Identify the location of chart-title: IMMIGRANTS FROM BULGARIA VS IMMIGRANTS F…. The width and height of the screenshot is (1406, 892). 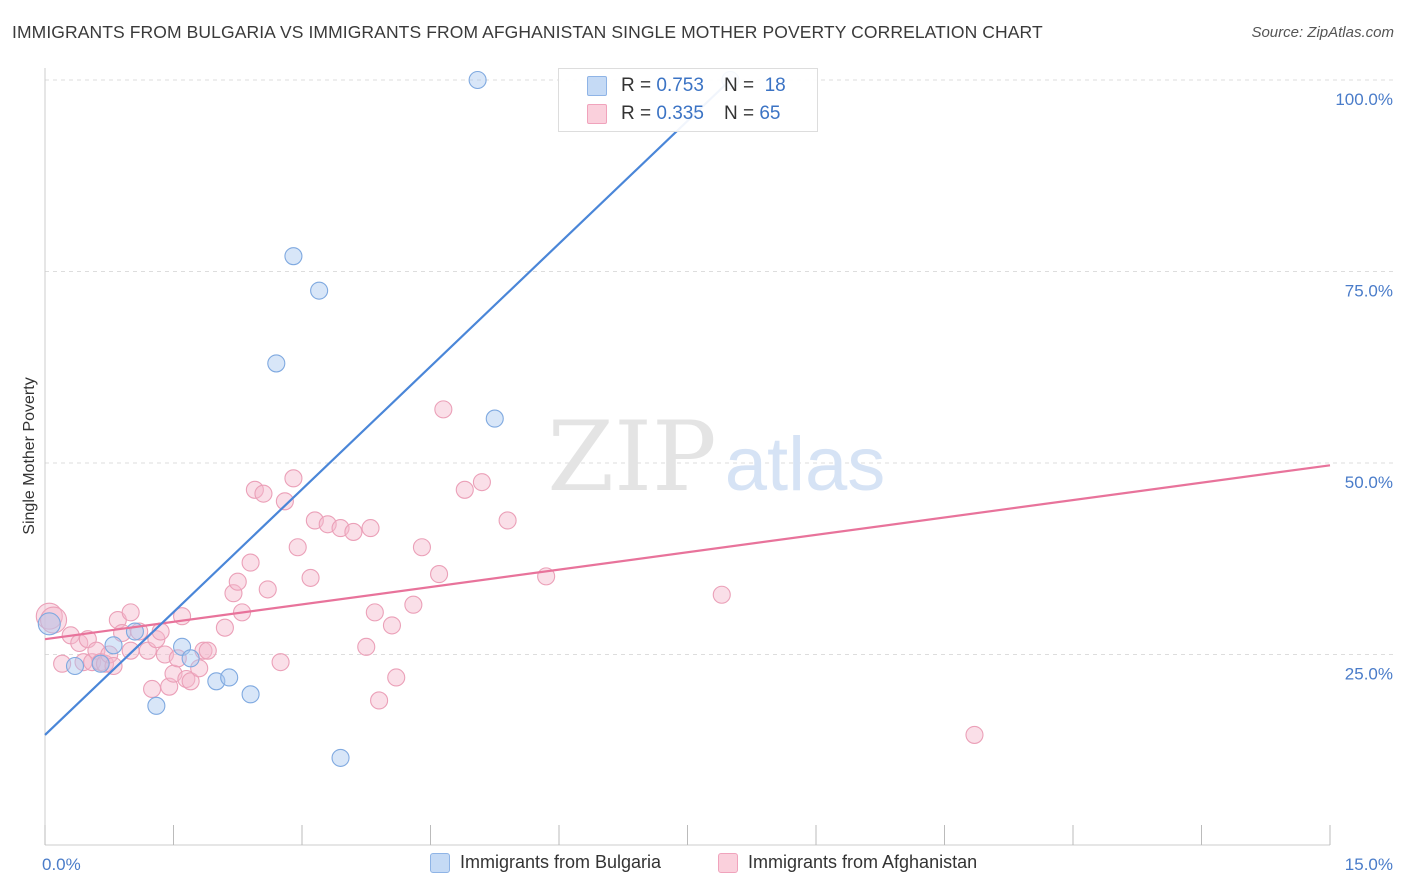
(527, 32).